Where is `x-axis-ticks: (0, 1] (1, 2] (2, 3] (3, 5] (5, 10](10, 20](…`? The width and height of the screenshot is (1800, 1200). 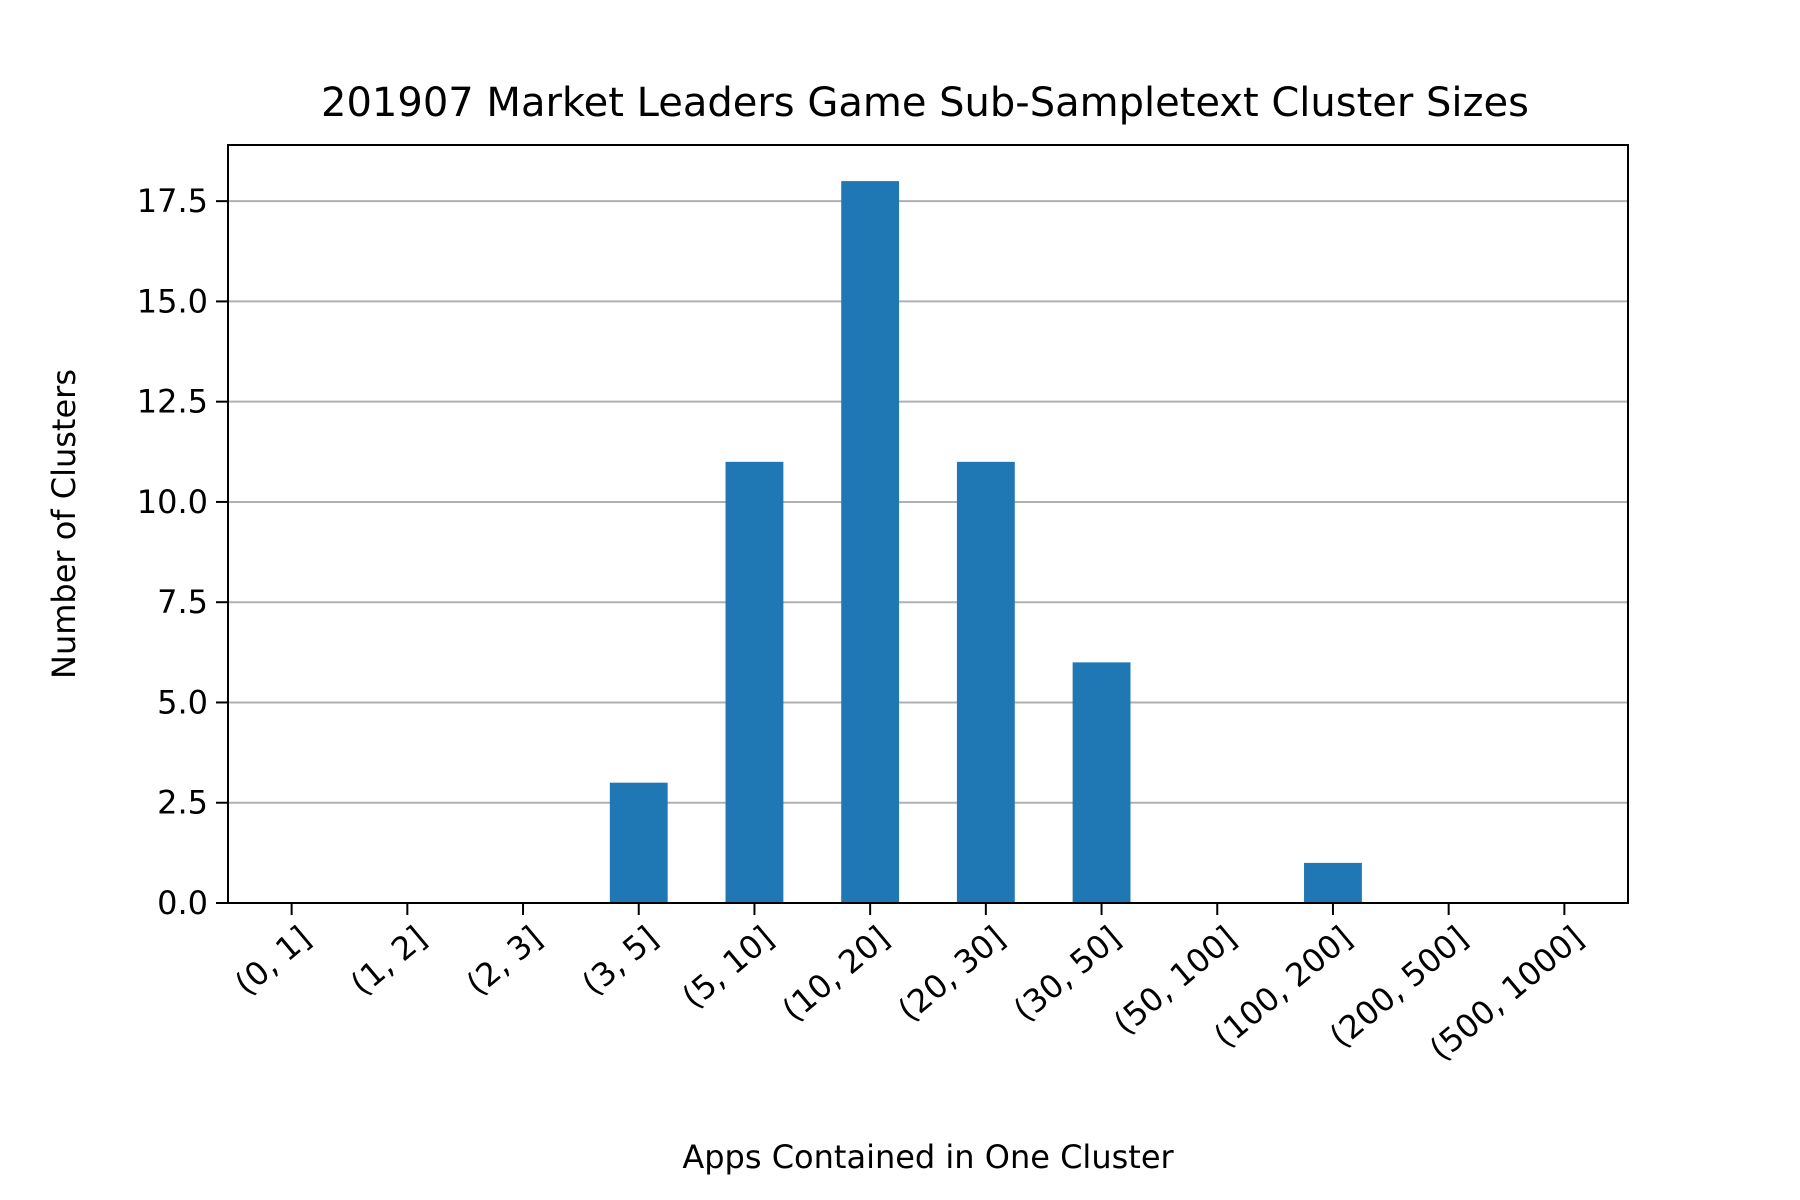
x-axis-ticks: (0, 1] (1, 2] (2, 3] (3, 5] (5, 10](10, 20](… is located at coordinates (909, 985).